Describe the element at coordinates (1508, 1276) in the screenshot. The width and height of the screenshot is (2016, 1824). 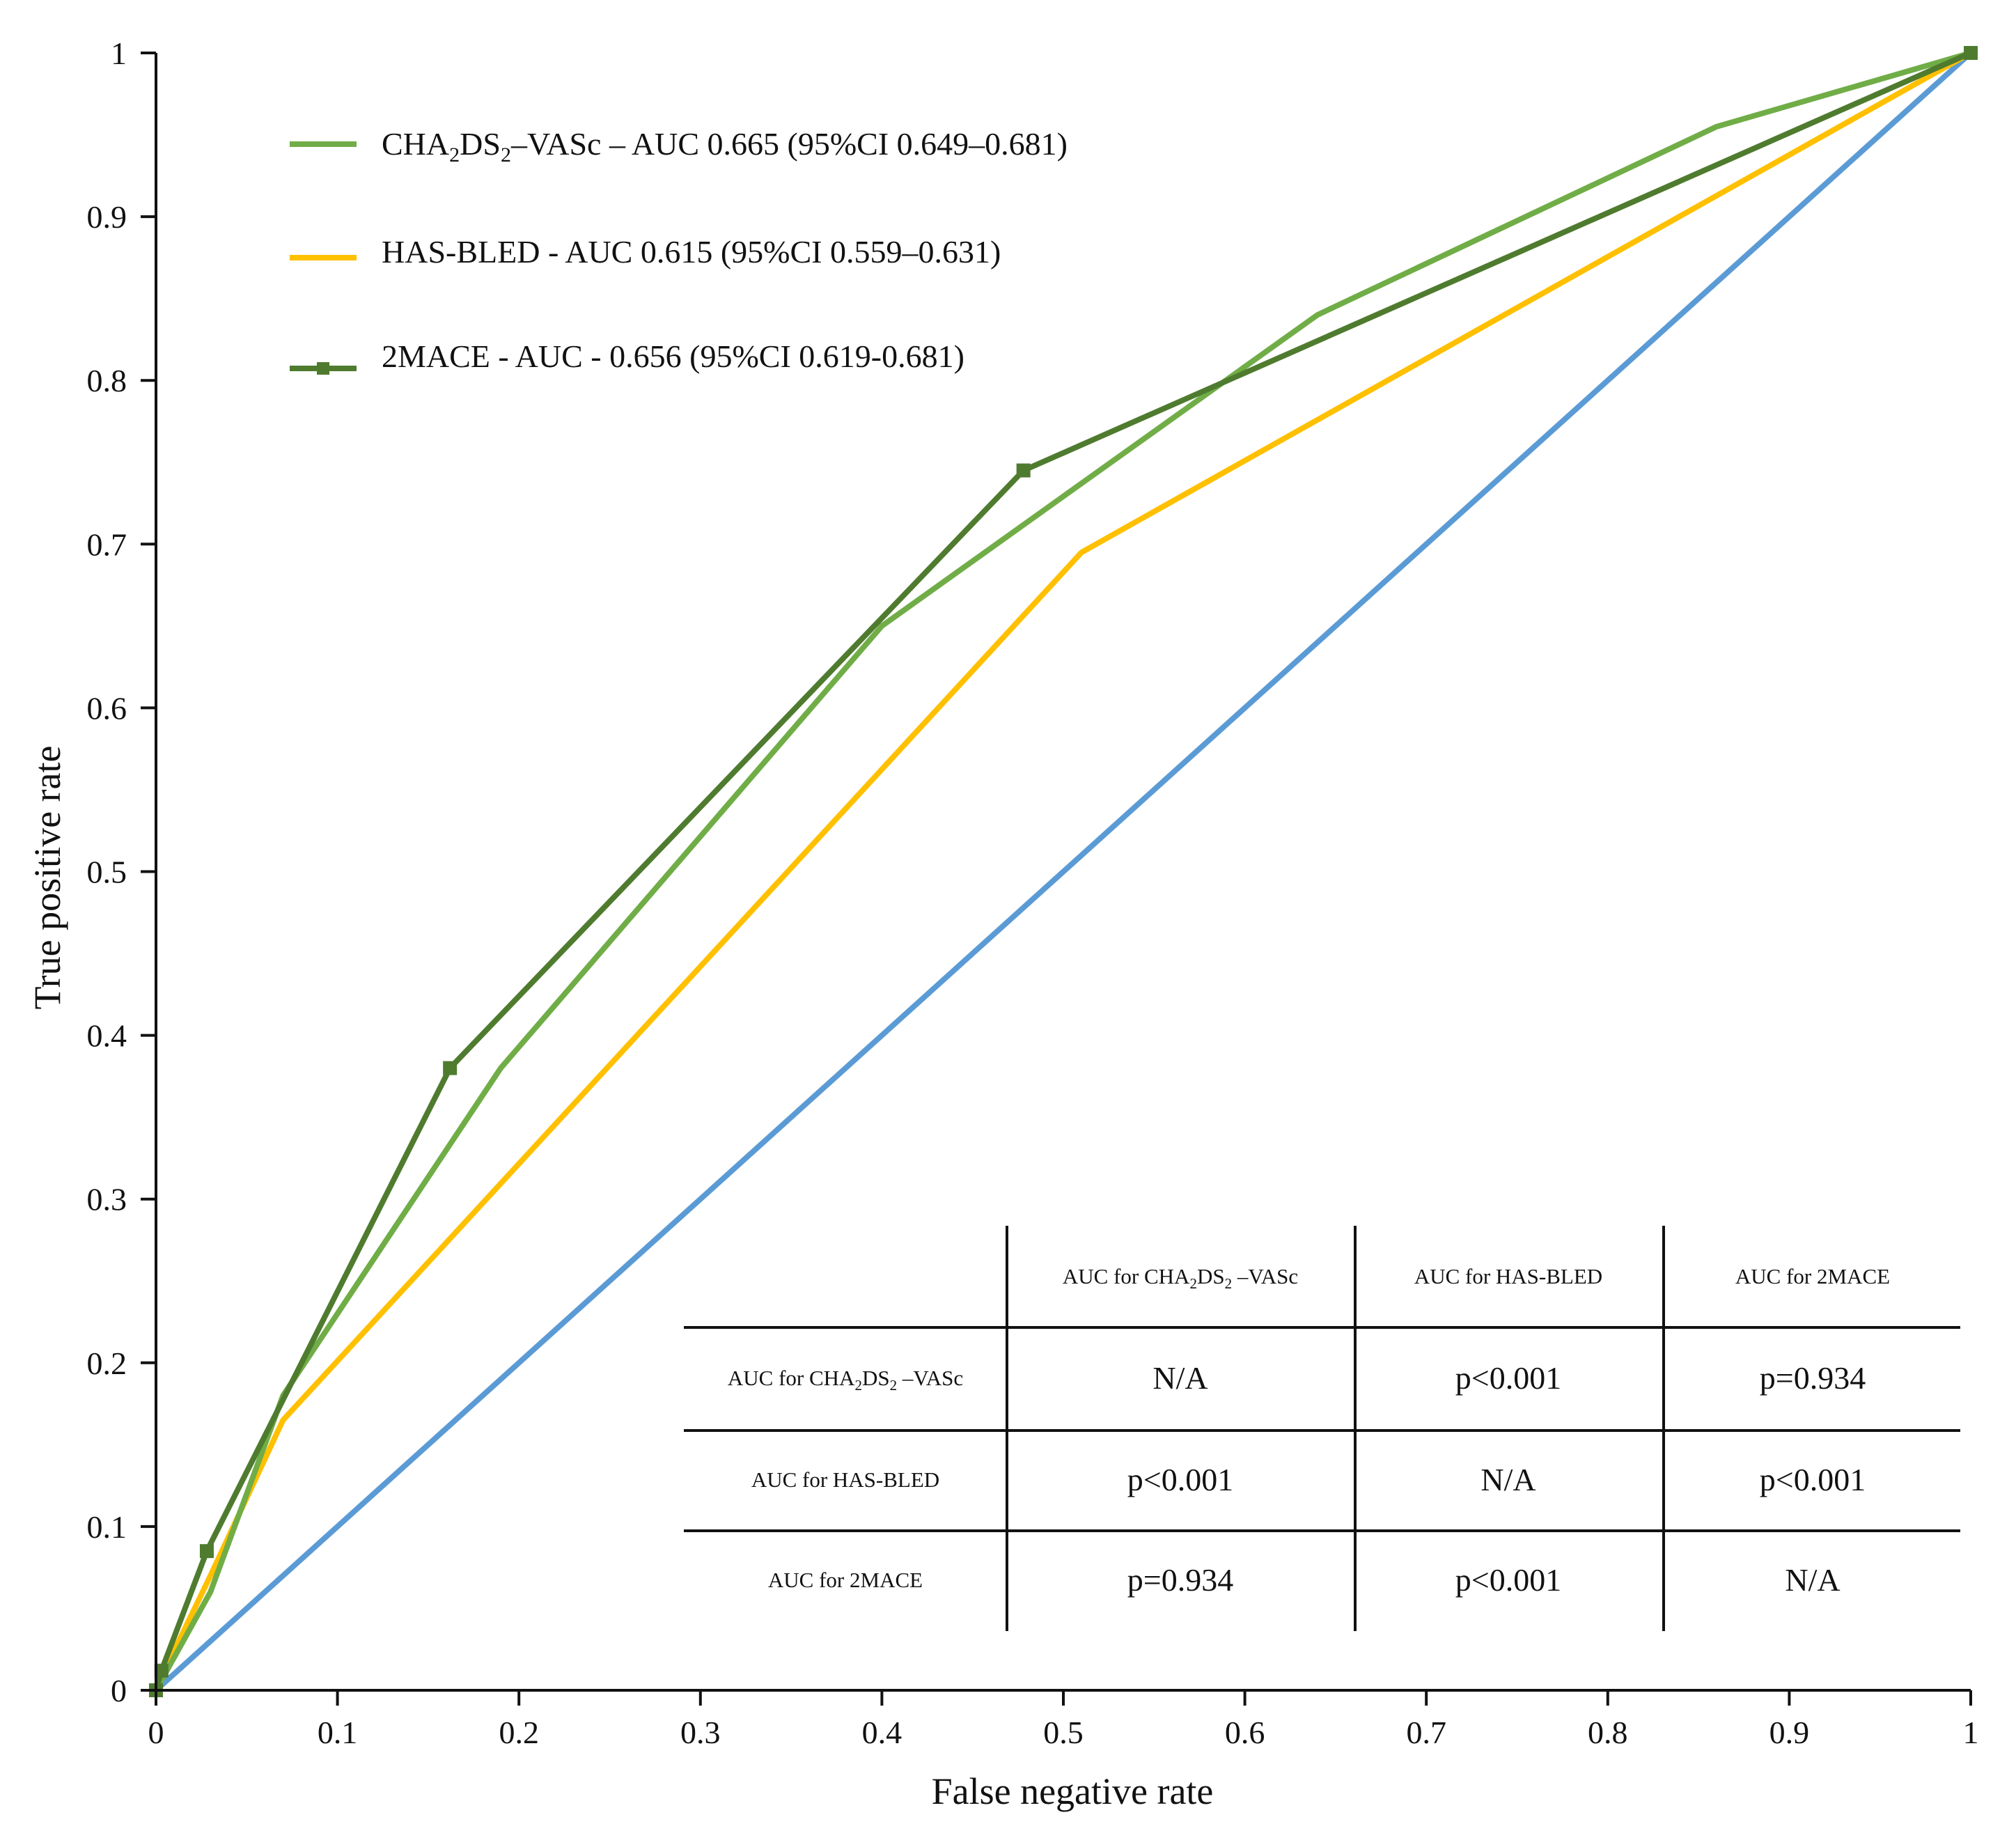
I see `table-col-header-hasbled: AUC for HAS-BLED` at that location.